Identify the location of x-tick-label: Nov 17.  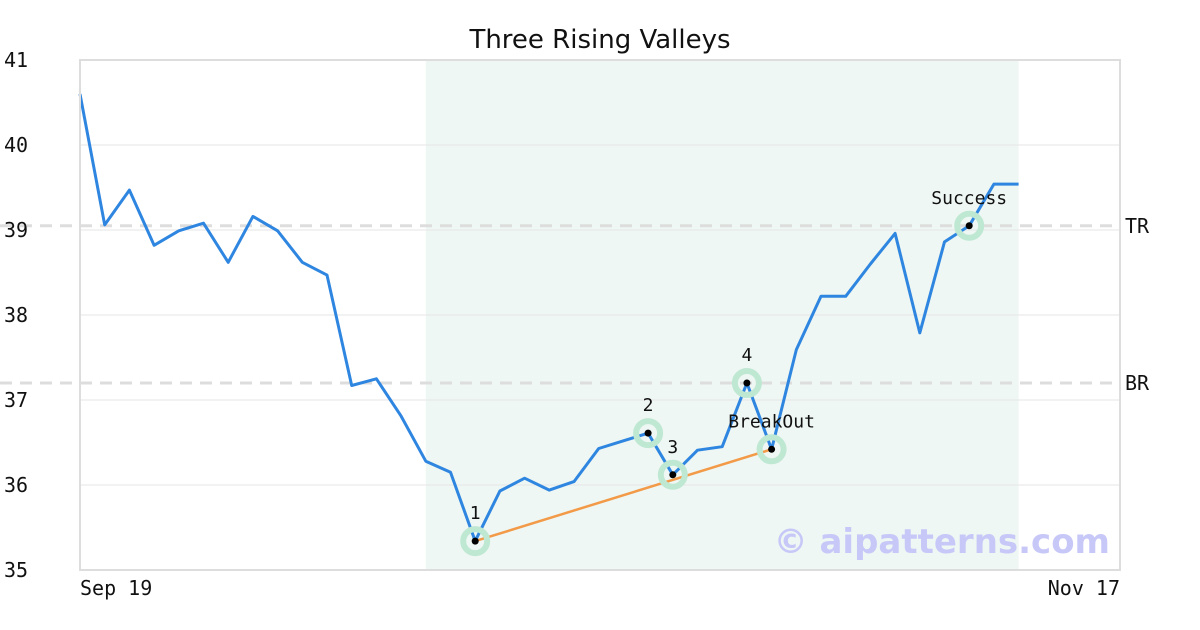
(1084, 588).